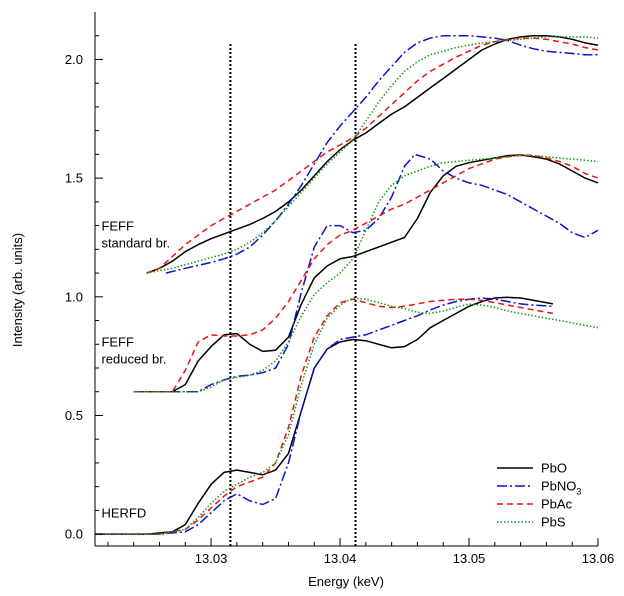 Image resolution: width=624 pixels, height=596 pixels. What do you see at coordinates (74, 296) in the screenshot?
I see `y-tick-label: 1.0` at bounding box center [74, 296].